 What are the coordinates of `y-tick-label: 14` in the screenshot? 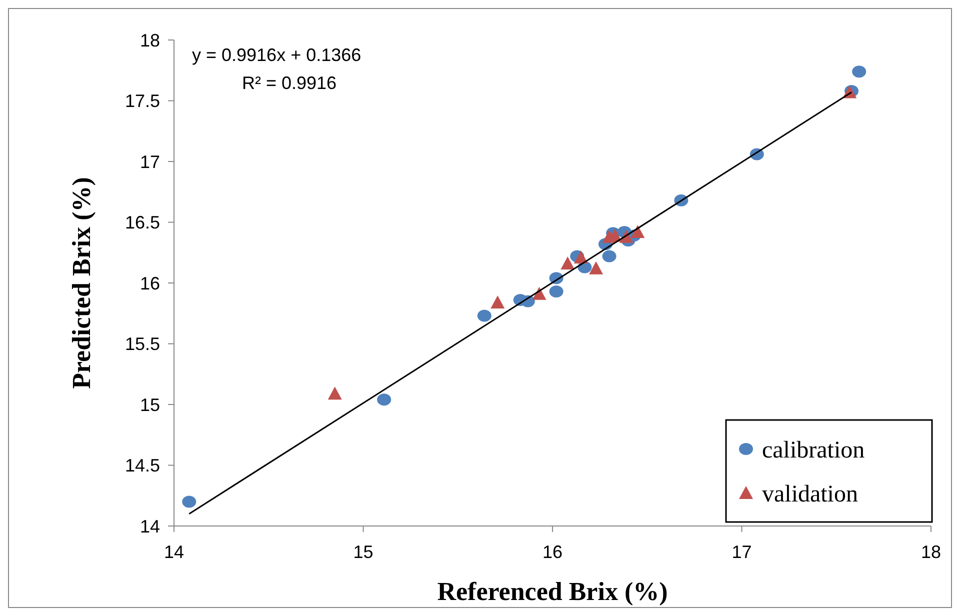 It's located at (150, 526).